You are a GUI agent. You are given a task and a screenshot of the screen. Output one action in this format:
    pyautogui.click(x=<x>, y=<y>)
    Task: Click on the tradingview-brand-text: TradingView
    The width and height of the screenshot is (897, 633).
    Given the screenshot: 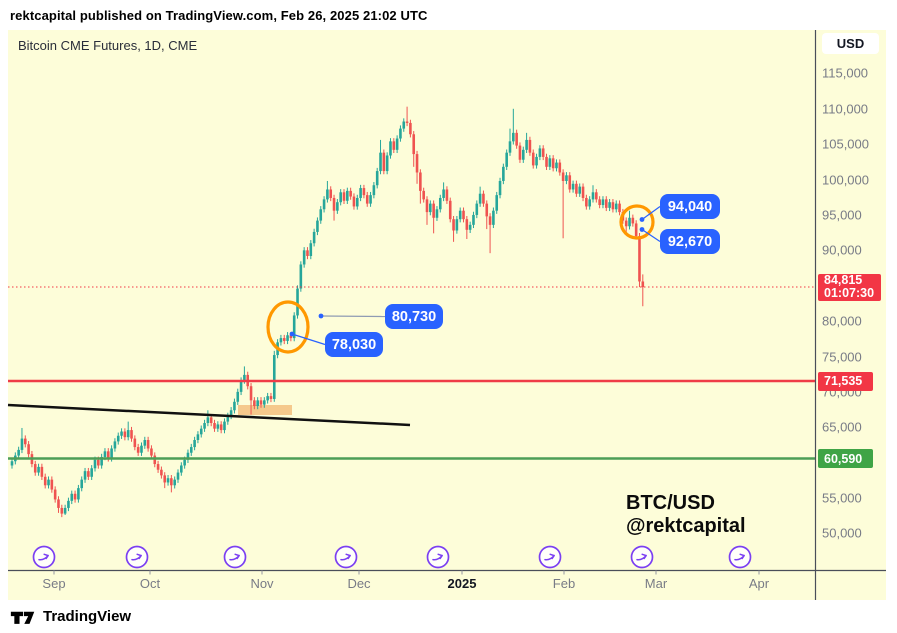 What is the action you would take?
    pyautogui.click(x=87, y=616)
    